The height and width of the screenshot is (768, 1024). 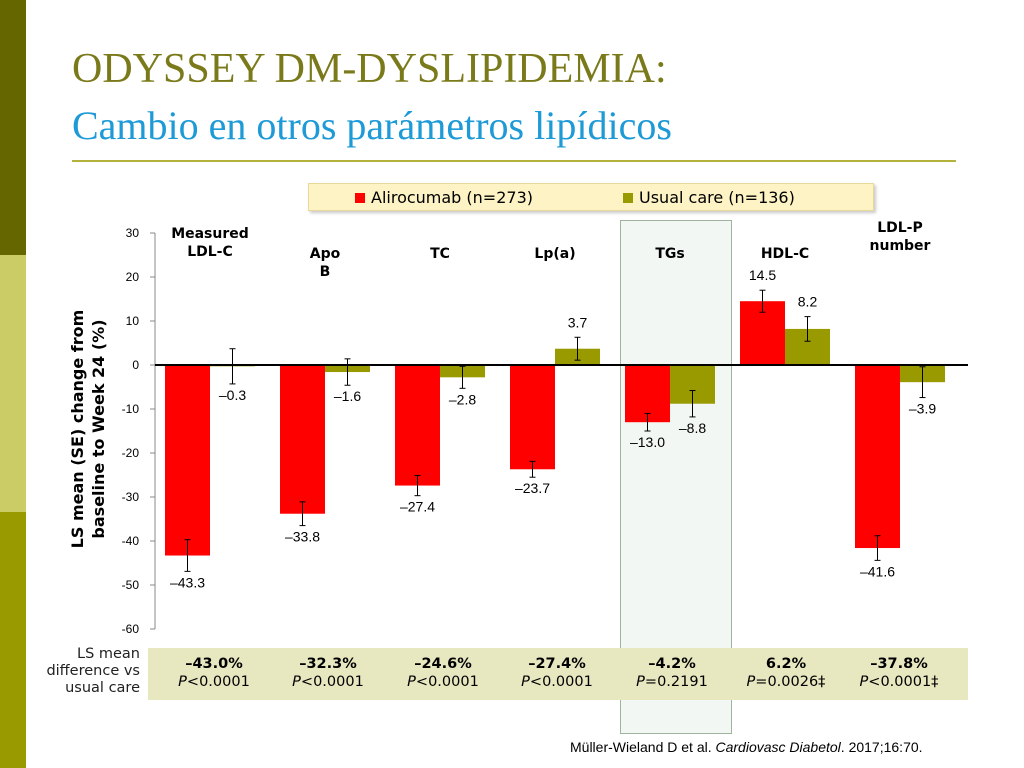 I want to click on ls-diff: –4.2%, so click(x=672, y=664).